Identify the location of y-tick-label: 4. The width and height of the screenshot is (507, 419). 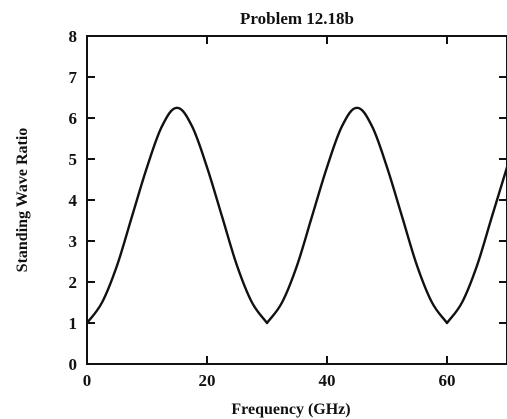
(73, 200).